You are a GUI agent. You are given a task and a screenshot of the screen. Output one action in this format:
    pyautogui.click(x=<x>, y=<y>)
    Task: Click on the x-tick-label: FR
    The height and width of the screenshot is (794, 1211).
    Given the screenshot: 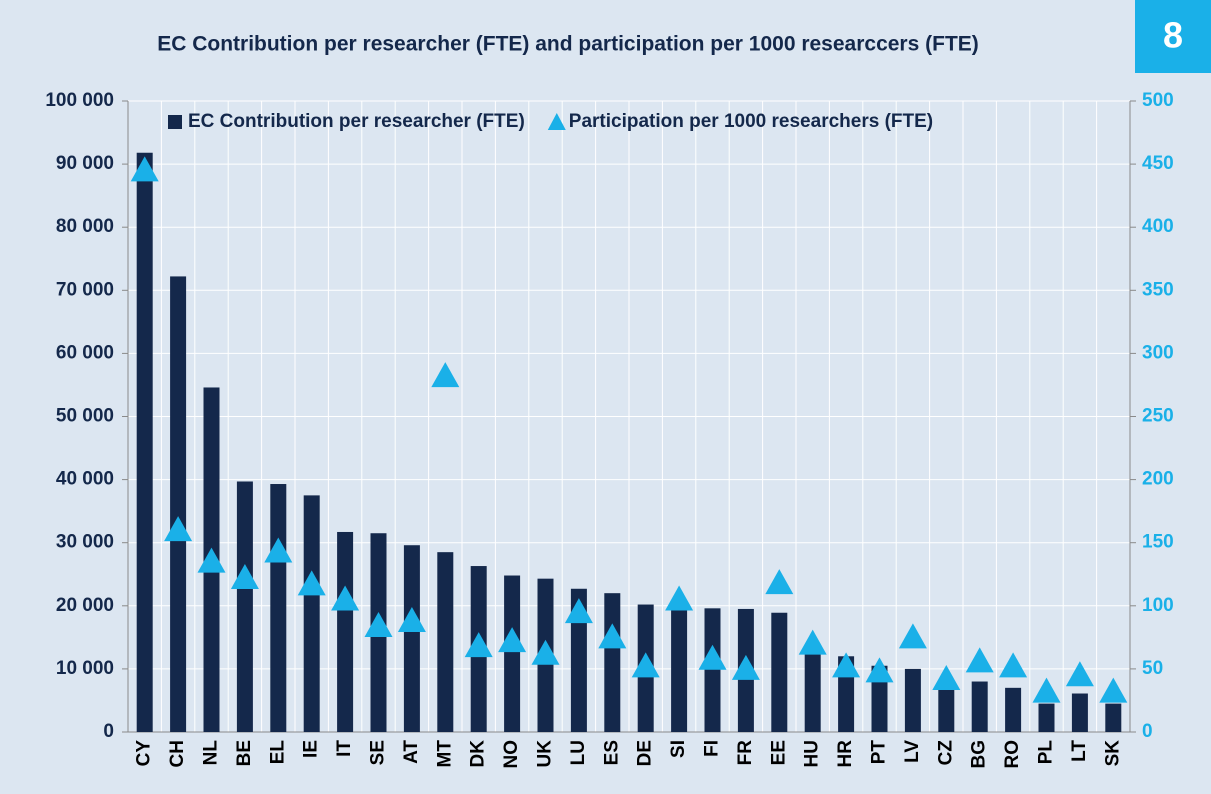 What is the action you would take?
    pyautogui.click(x=745, y=753)
    